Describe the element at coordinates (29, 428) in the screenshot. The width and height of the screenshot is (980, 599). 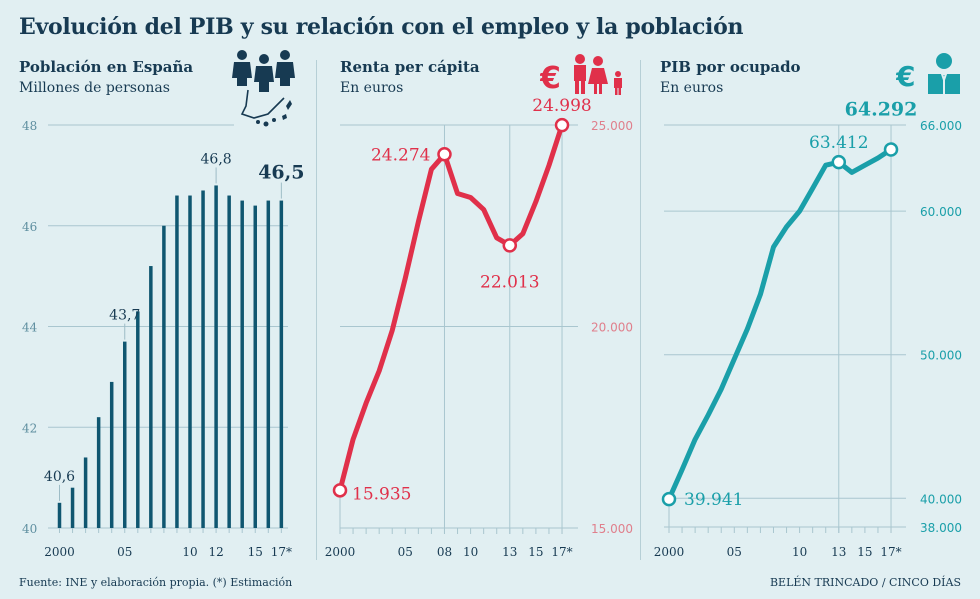
I see `y-tick-label: 42` at that location.